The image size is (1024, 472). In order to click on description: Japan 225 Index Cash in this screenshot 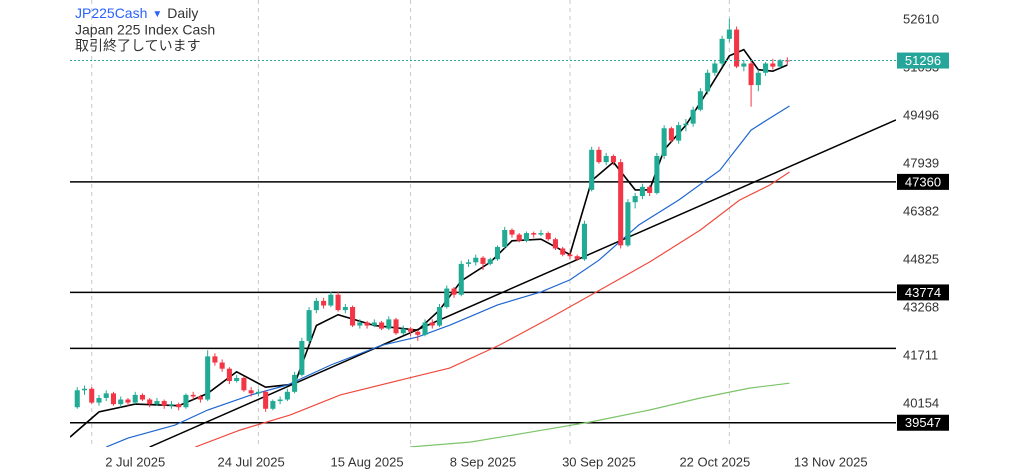, I will do `click(145, 30)`.